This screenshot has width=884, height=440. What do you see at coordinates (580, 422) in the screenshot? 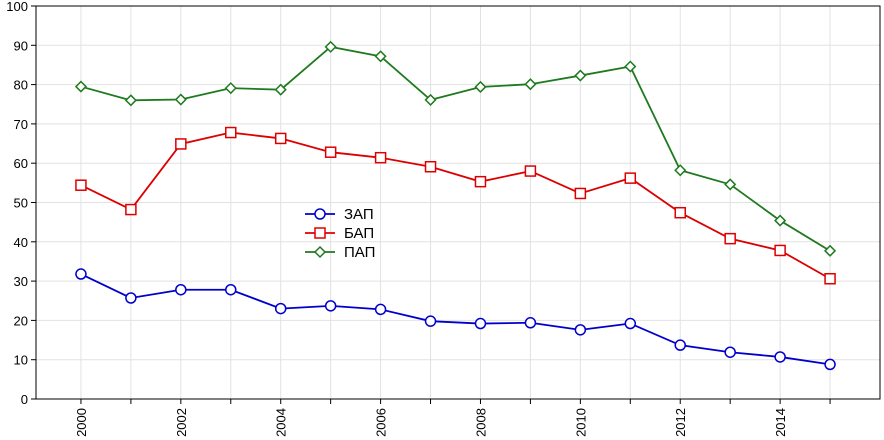
I see `x-tick-label: 2010` at bounding box center [580, 422].